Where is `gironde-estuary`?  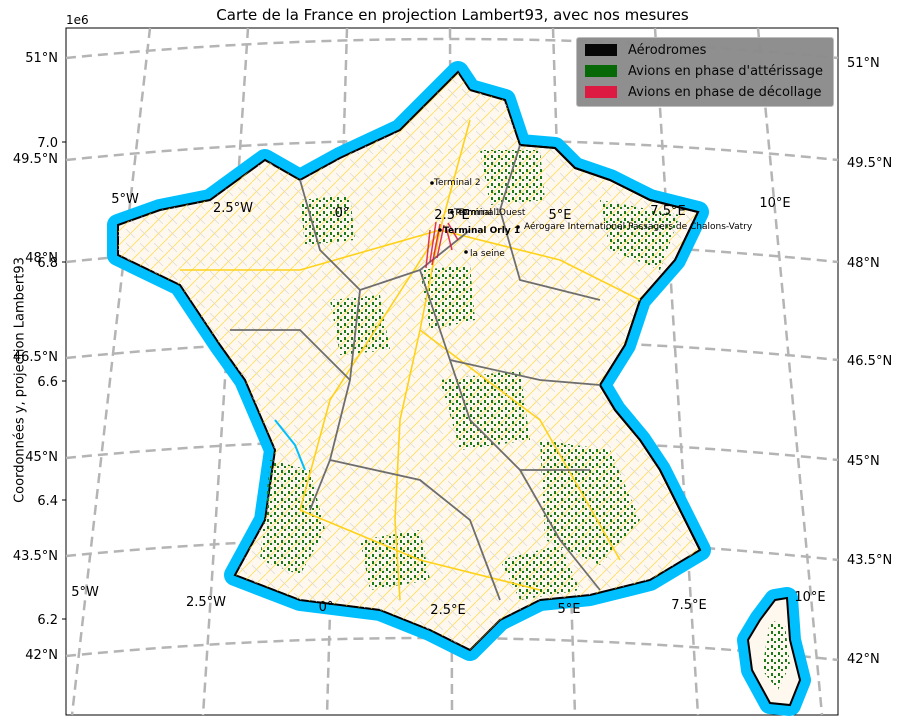
gironde-estuary is located at coordinates (290, 445).